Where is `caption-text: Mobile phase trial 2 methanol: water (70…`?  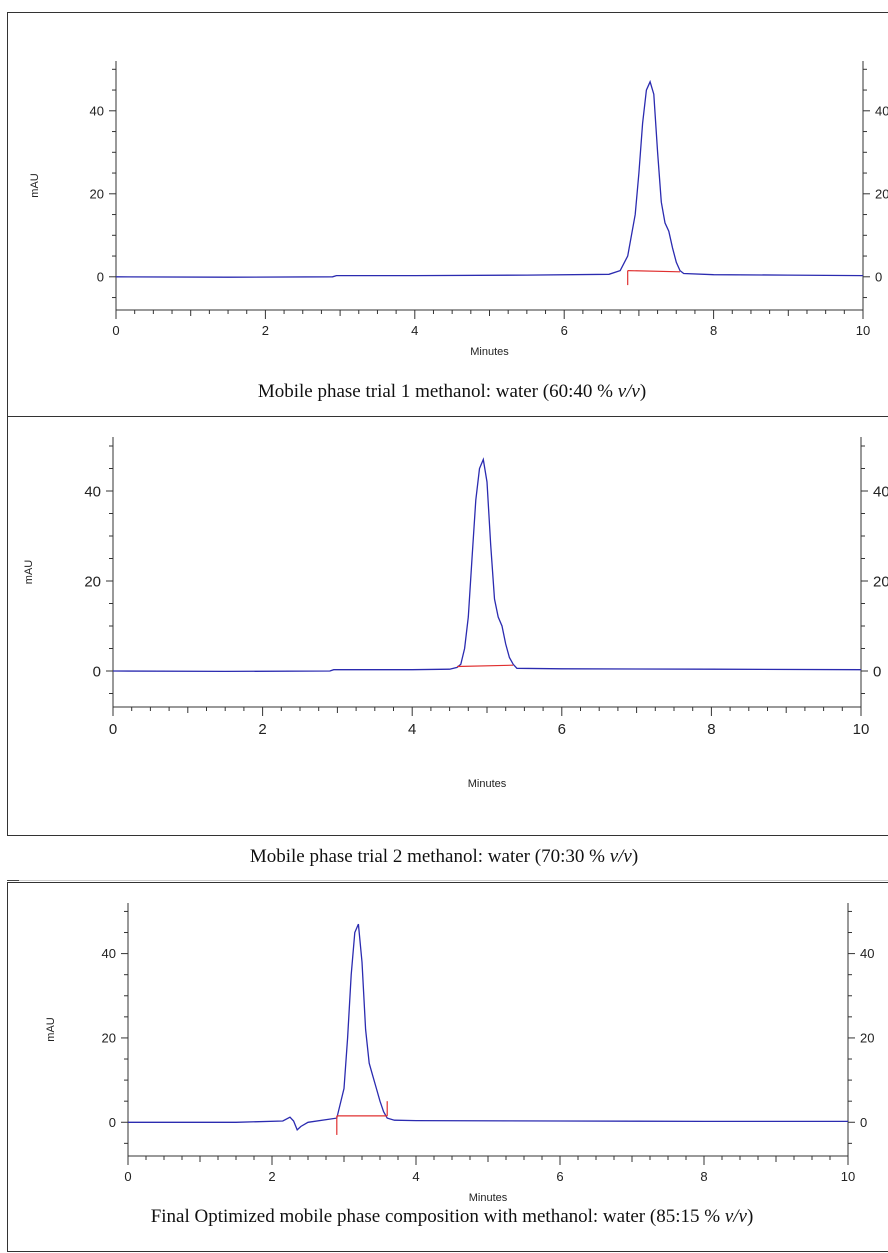 caption-text: Mobile phase trial 2 methanol: water (70… is located at coordinates (429, 856).